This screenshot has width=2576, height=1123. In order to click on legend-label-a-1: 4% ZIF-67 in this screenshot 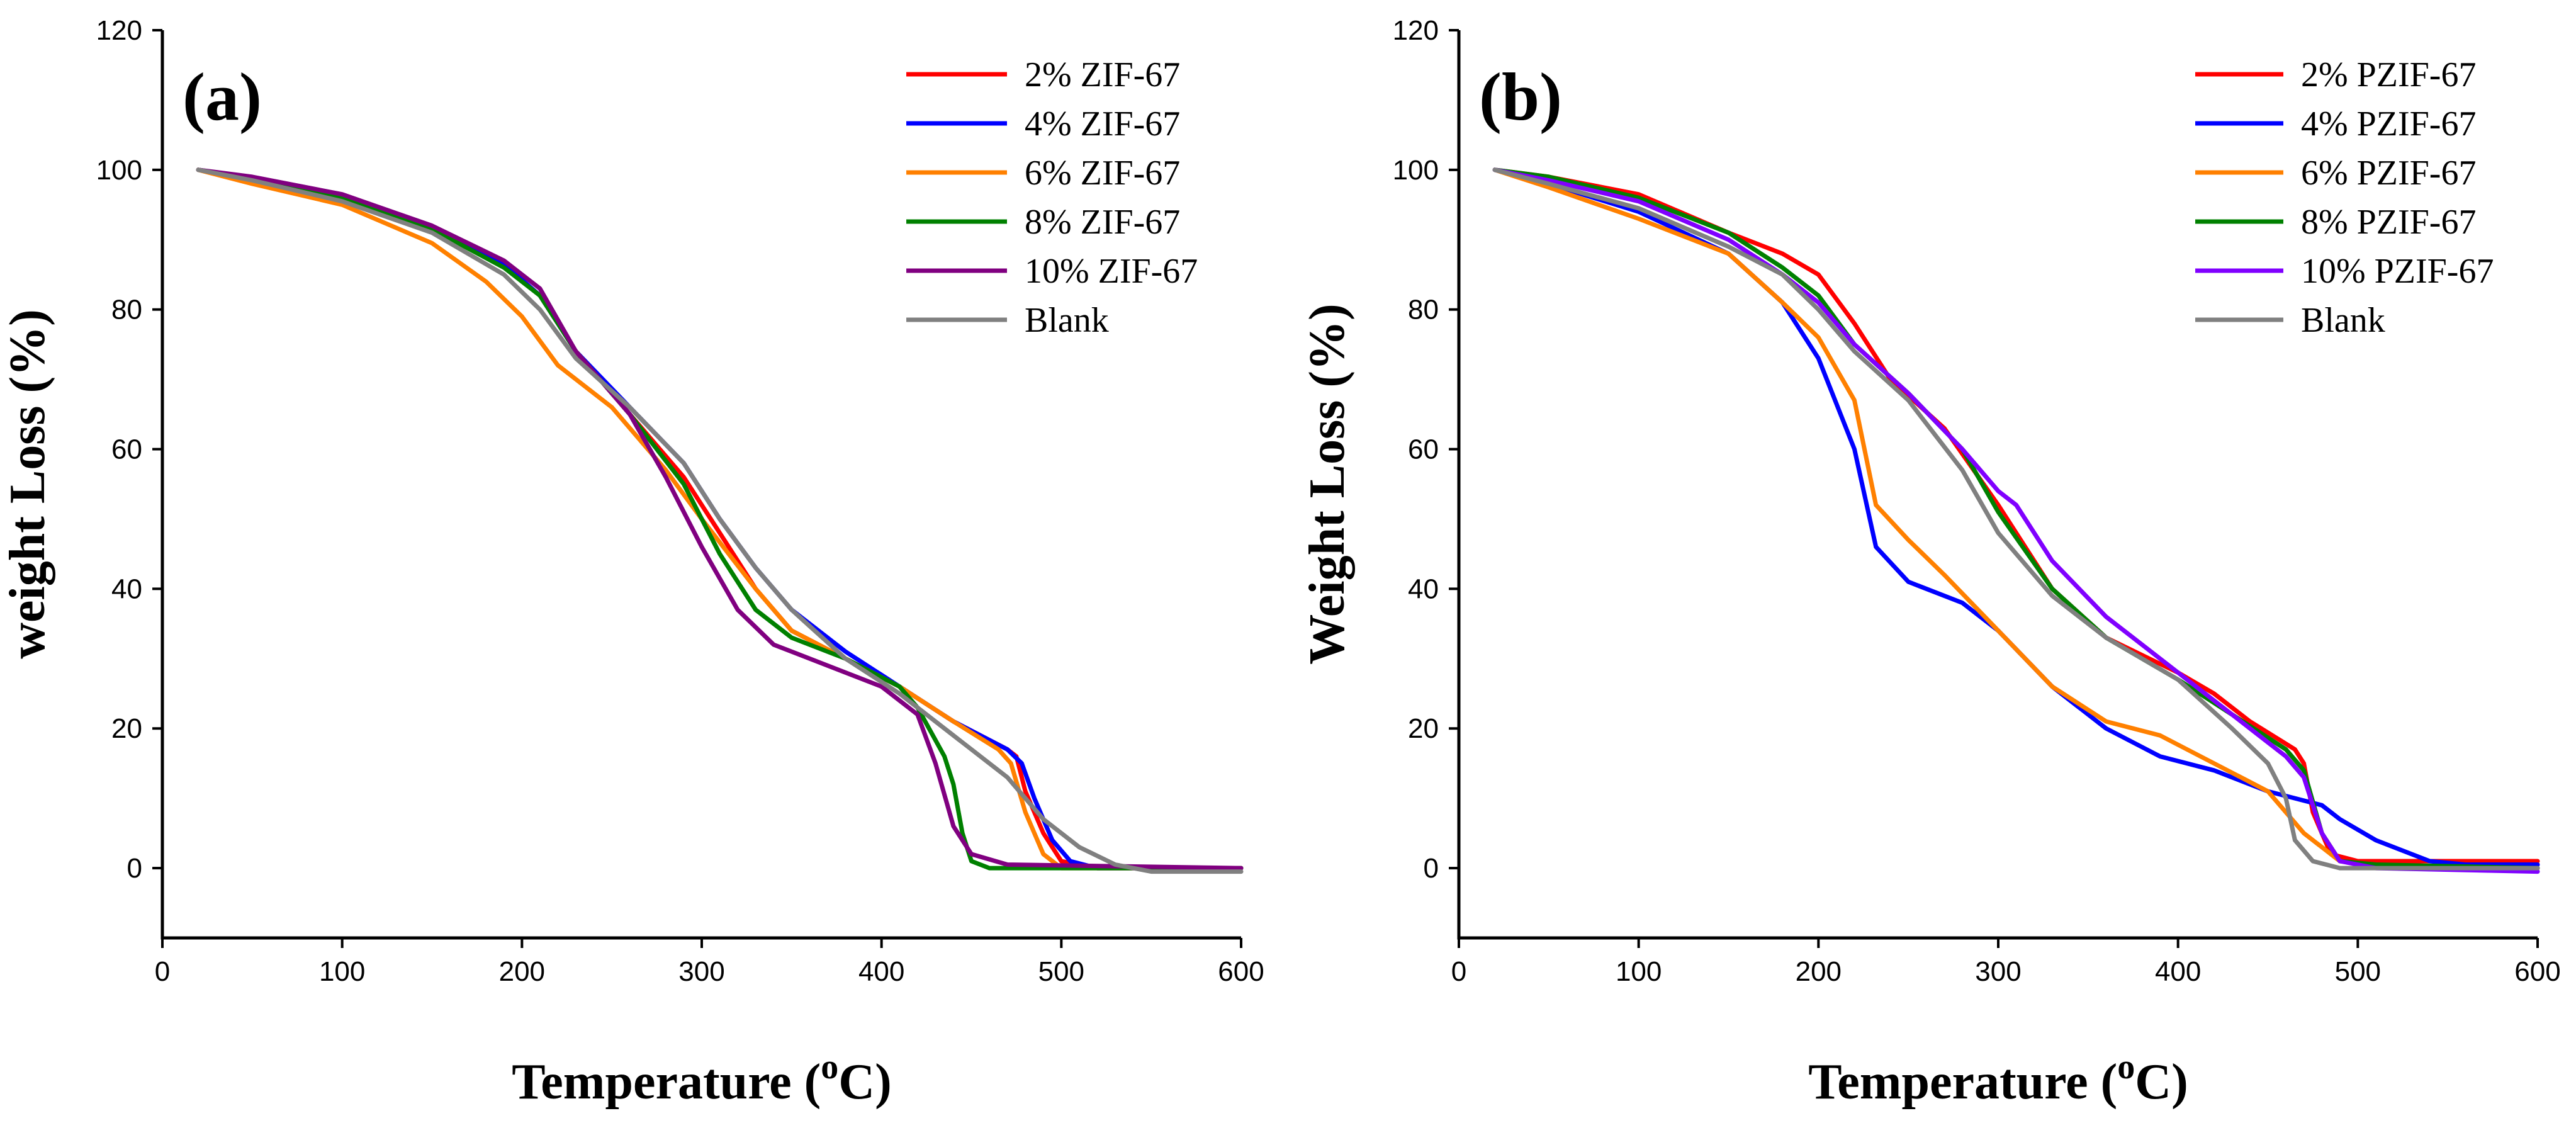, I will do `click(1102, 124)`.